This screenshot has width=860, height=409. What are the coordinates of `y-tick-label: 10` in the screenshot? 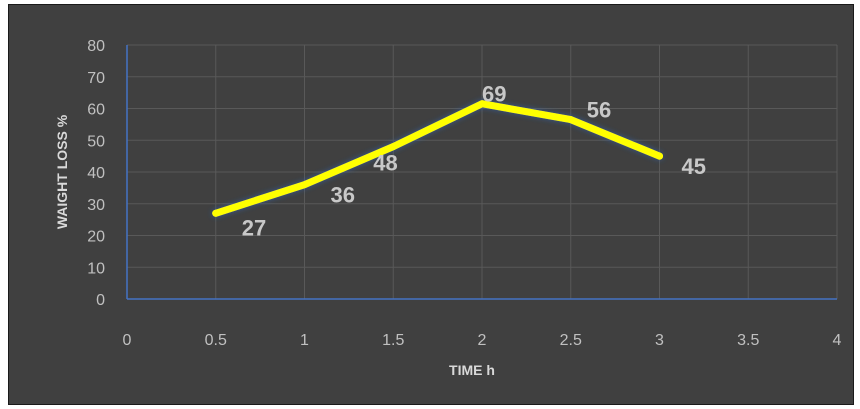 It's located at (96, 268).